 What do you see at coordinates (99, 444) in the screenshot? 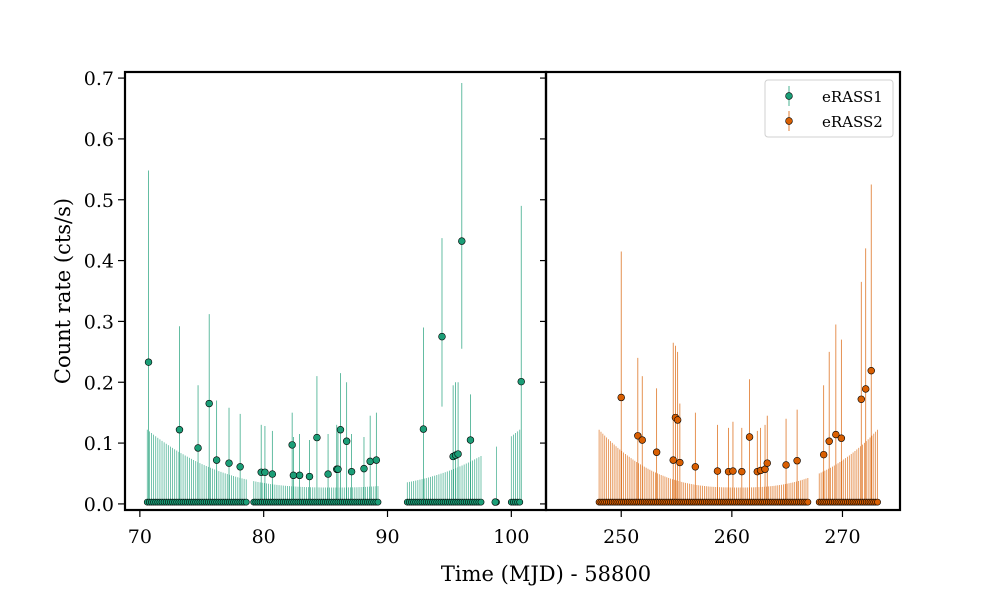
I see `y-tick-label: 0.1` at bounding box center [99, 444].